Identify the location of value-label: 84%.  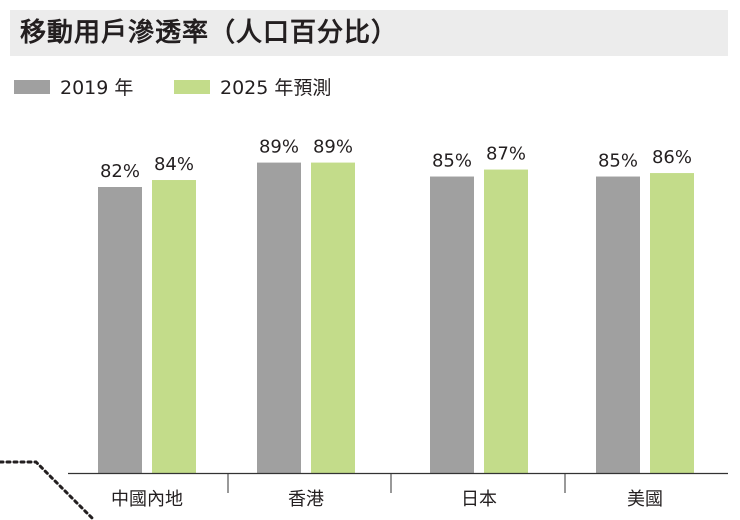
(174, 164).